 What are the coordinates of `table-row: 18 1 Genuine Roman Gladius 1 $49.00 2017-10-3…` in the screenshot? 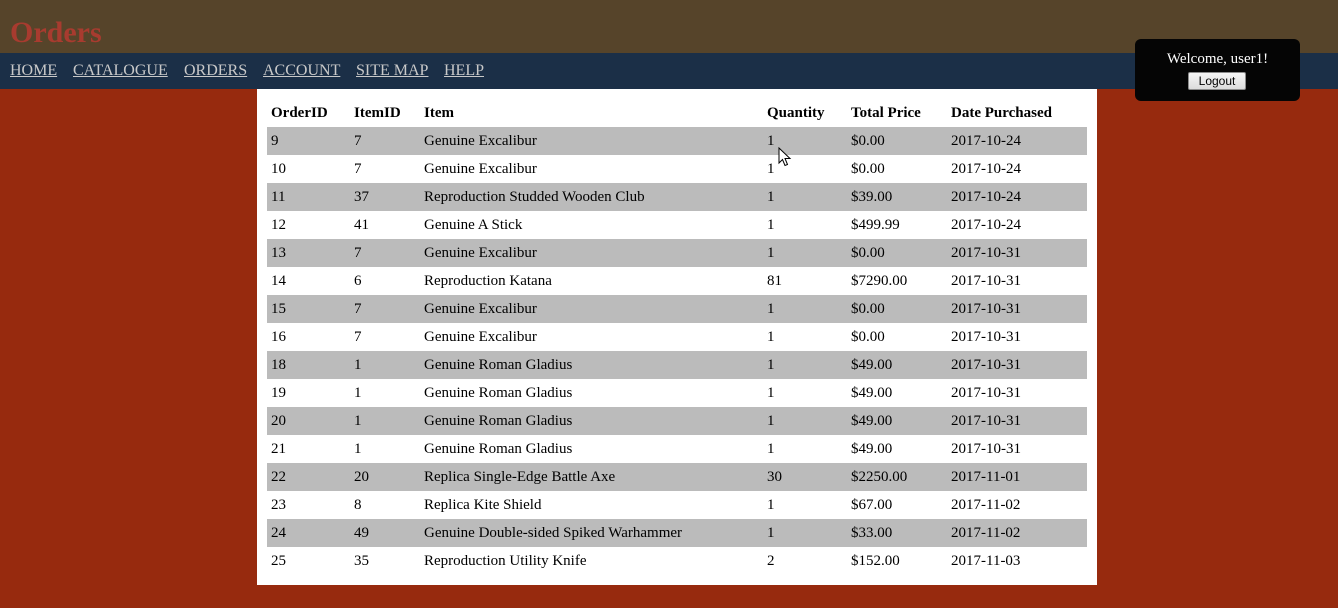 It's located at (677, 365).